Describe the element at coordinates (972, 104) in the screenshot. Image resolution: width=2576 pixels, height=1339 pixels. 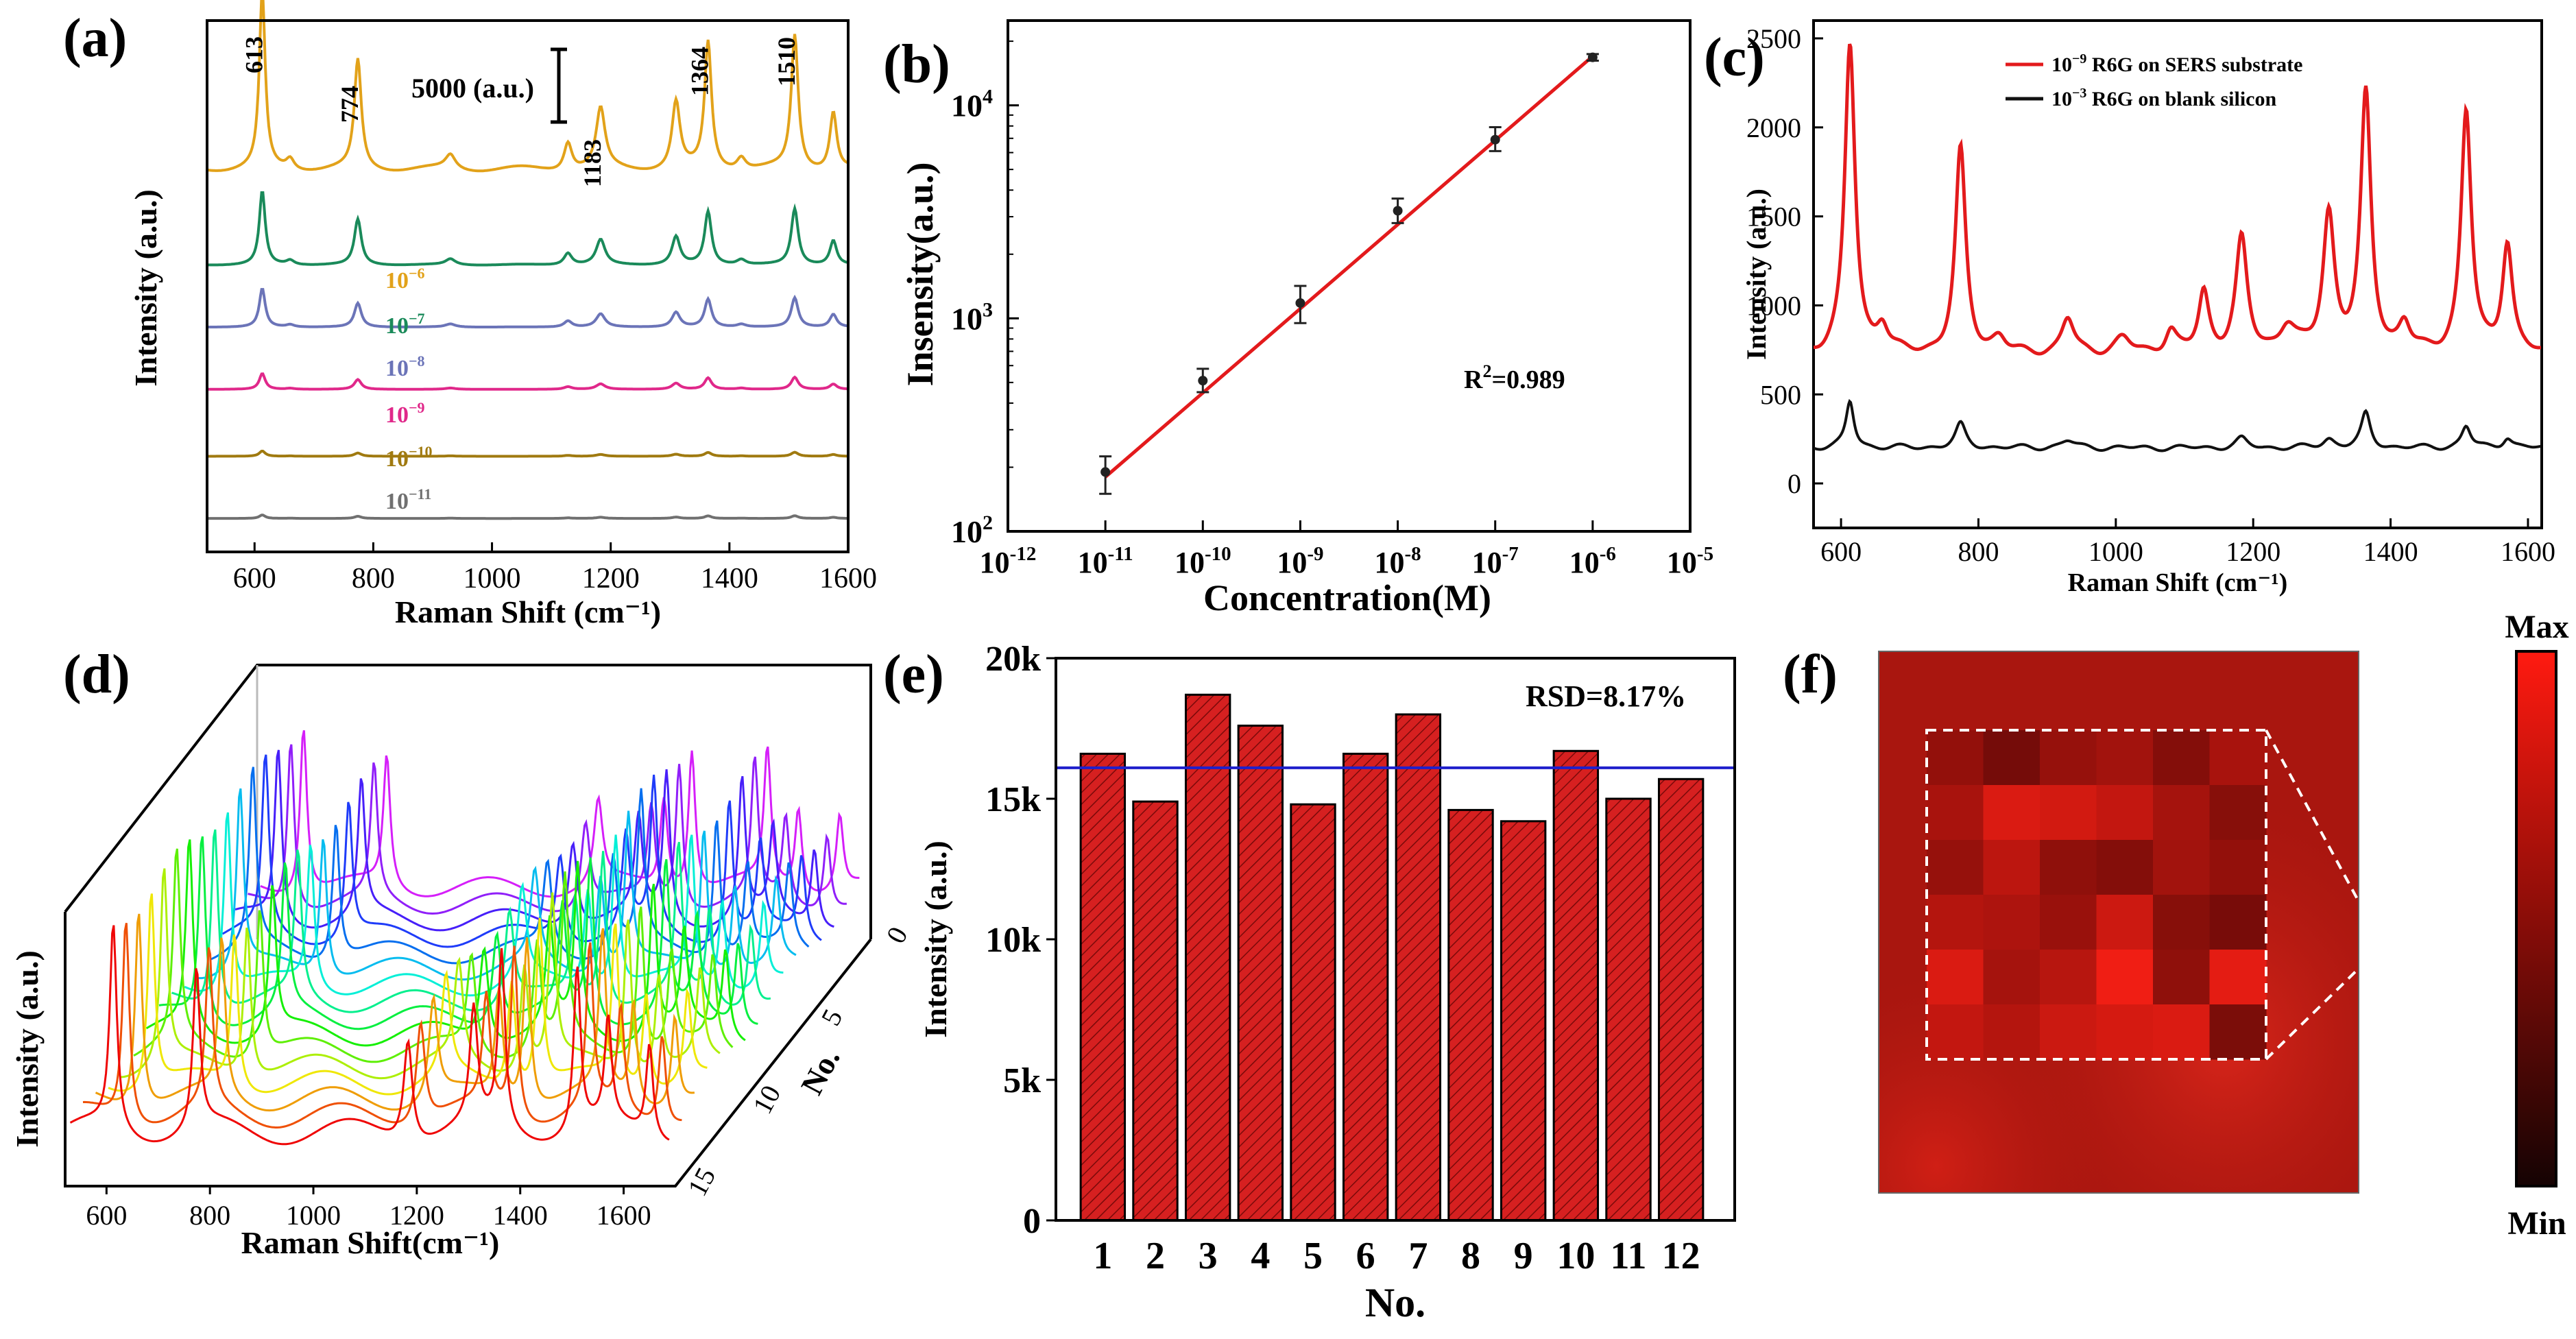
I see `panel-b-y-tick-label: 10⁴` at that location.